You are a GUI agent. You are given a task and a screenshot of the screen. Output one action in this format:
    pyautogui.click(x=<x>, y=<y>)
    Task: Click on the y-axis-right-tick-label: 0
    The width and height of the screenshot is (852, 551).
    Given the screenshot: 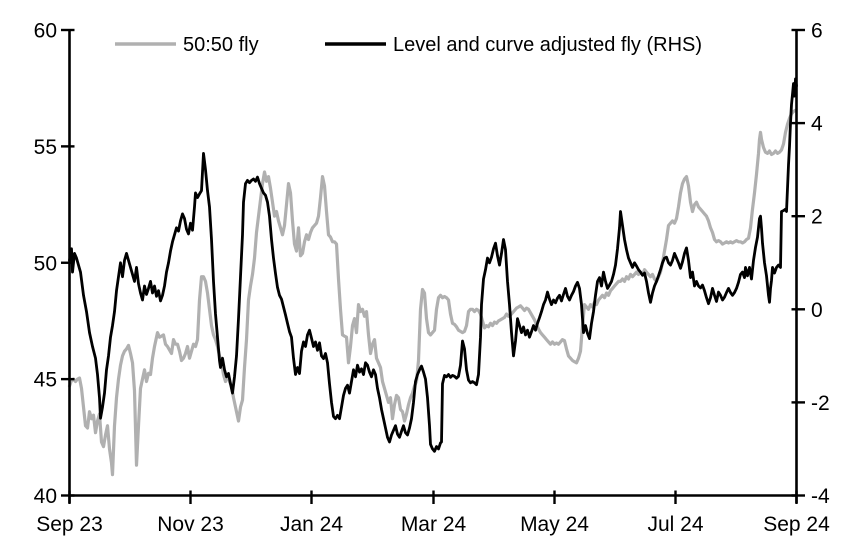 What is the action you would take?
    pyautogui.click(x=817, y=310)
    